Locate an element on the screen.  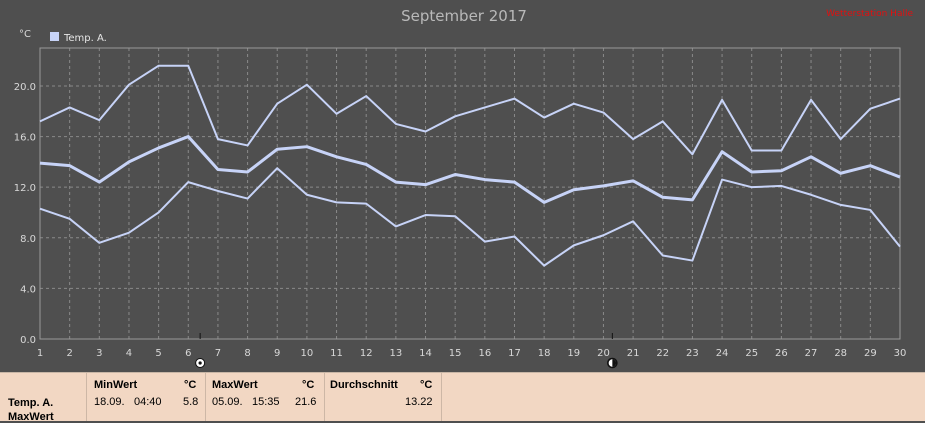
avg-cell: Durchschnitt °C 13.22 is located at coordinates (383, 397).